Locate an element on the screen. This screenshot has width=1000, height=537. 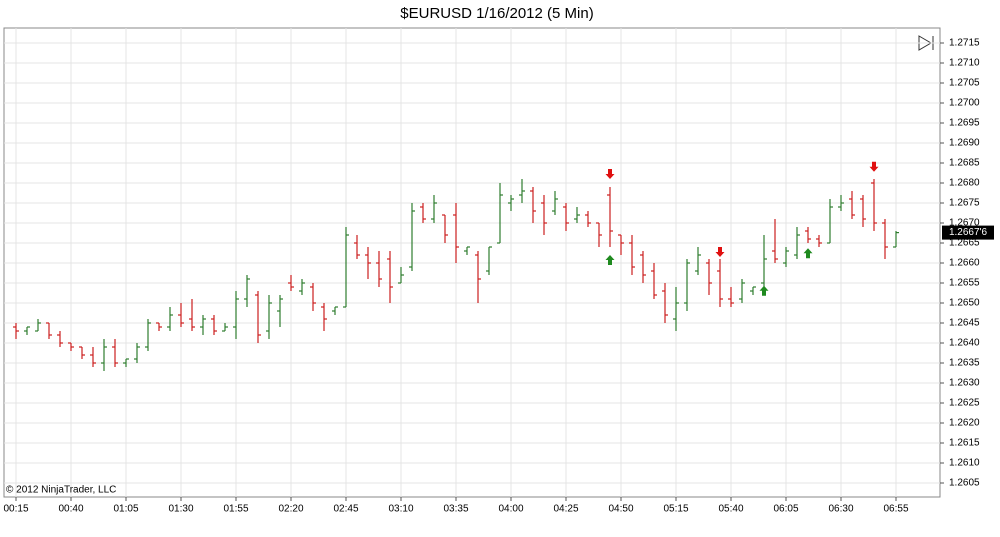
x-tick-label: 05:40 is located at coordinates (730, 509).